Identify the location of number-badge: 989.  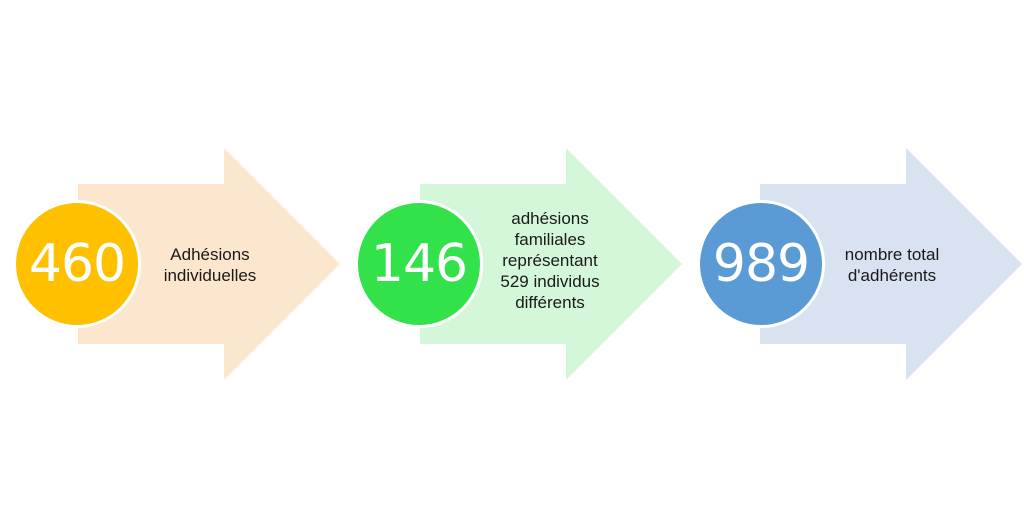
(761, 264).